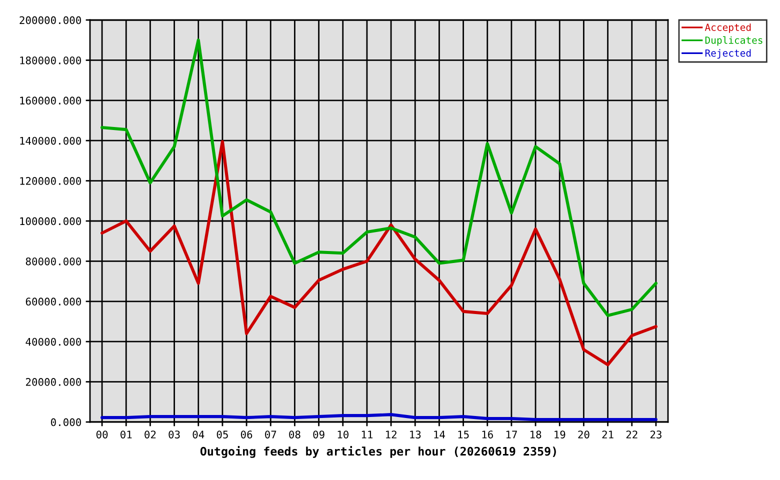  I want to click on x-tick-label: 07, so click(270, 434).